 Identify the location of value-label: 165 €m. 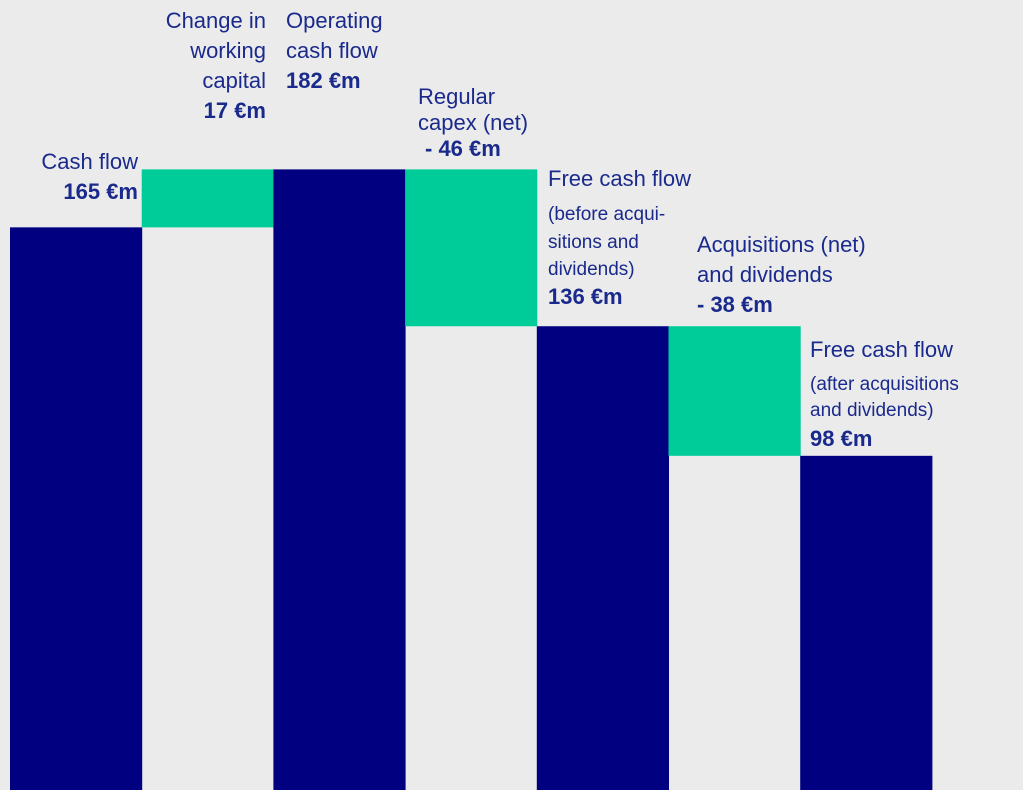
(100, 191).